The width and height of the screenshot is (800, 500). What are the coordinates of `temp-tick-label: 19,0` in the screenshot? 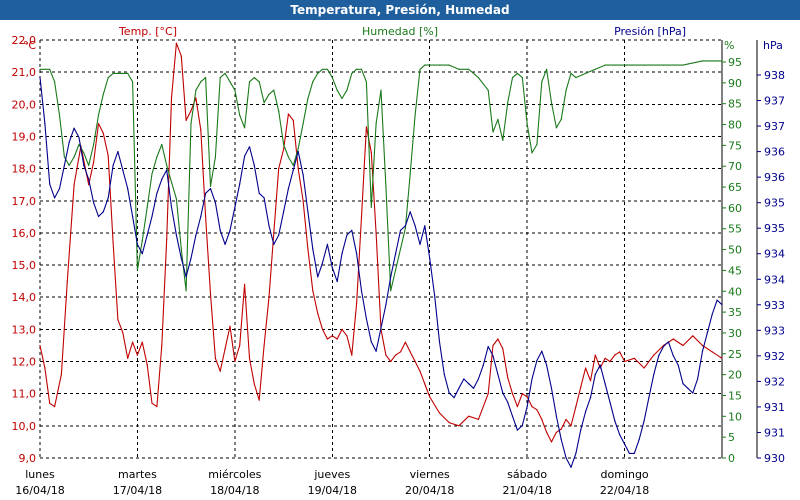 It's located at (24, 136).